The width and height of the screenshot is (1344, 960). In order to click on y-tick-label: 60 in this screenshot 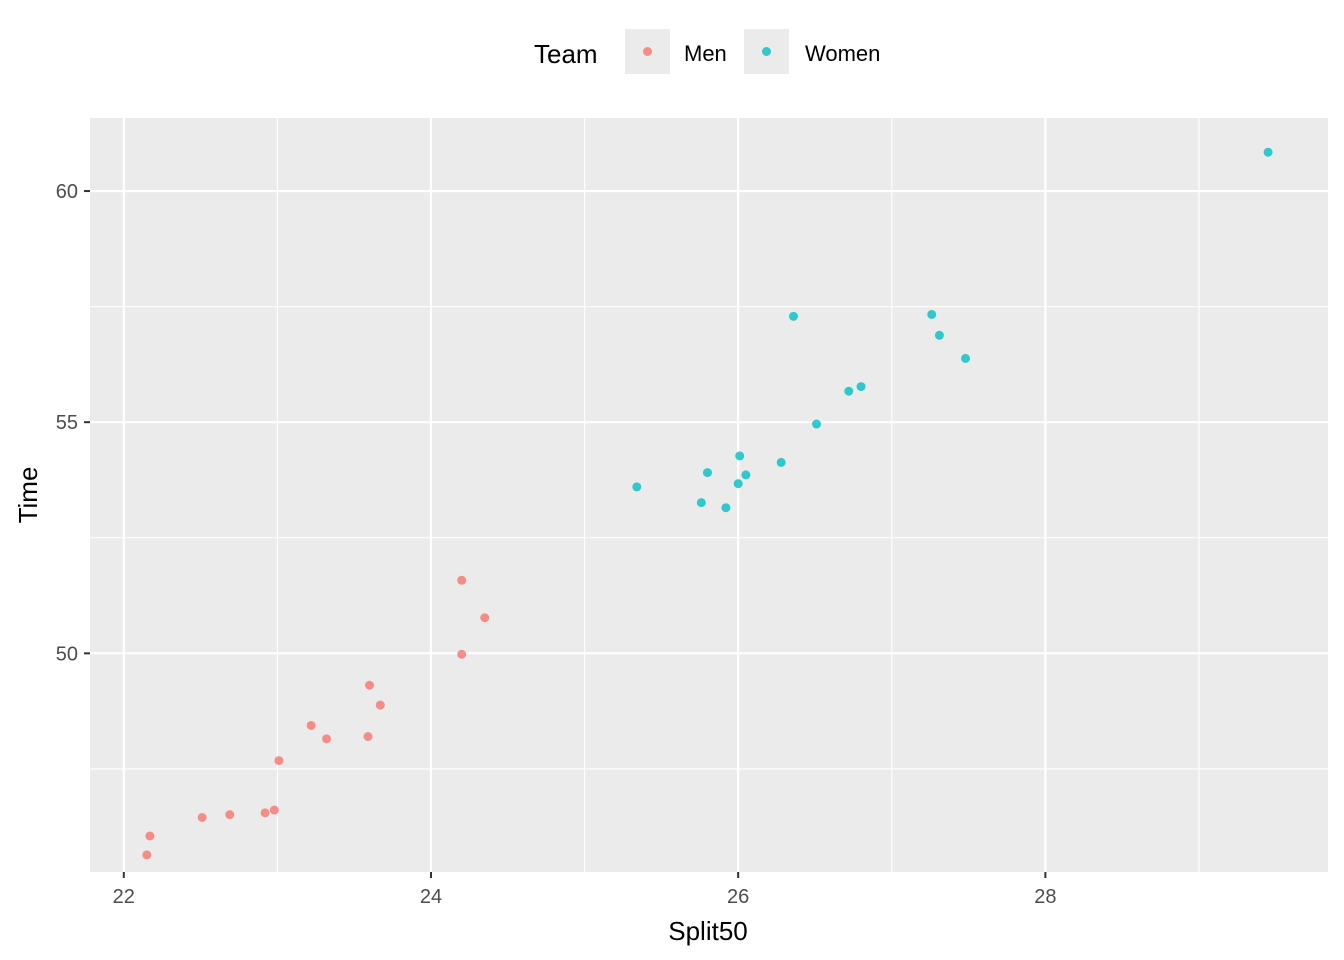, I will do `click(67, 192)`.